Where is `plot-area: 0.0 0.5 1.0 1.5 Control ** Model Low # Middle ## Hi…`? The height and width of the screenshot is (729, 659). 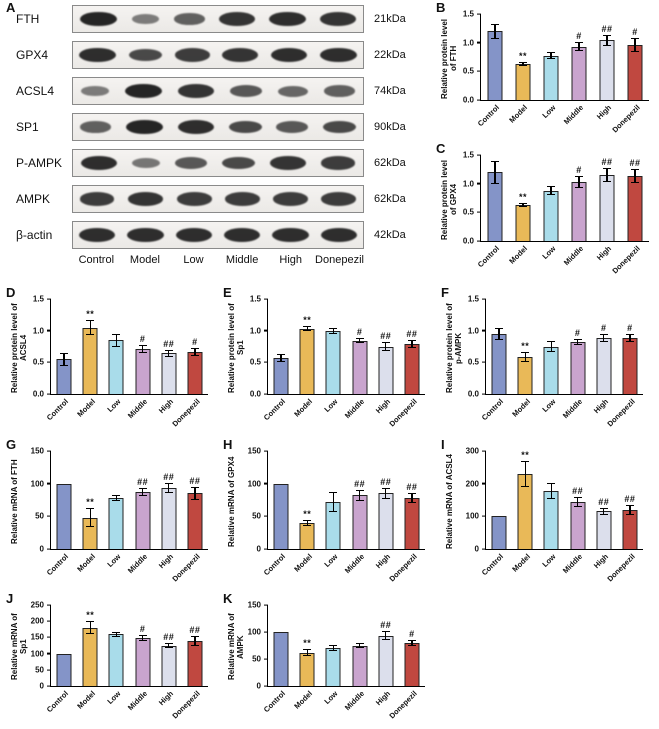 plot-area: 0.0 0.5 1.0 1.5 Control ** Model Low # Middle ## Hi… is located at coordinates (556, 213).